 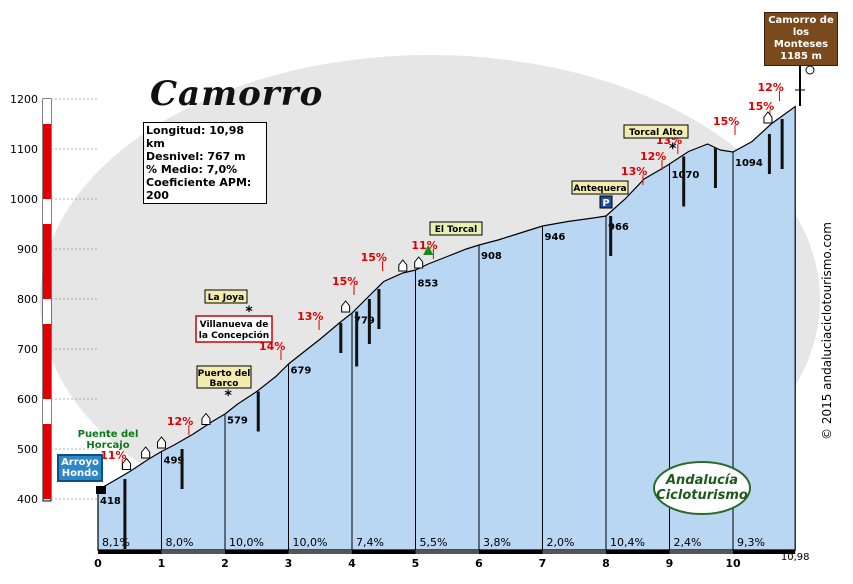 I want to click on ramp-grade-label: 14%, so click(x=272, y=346).